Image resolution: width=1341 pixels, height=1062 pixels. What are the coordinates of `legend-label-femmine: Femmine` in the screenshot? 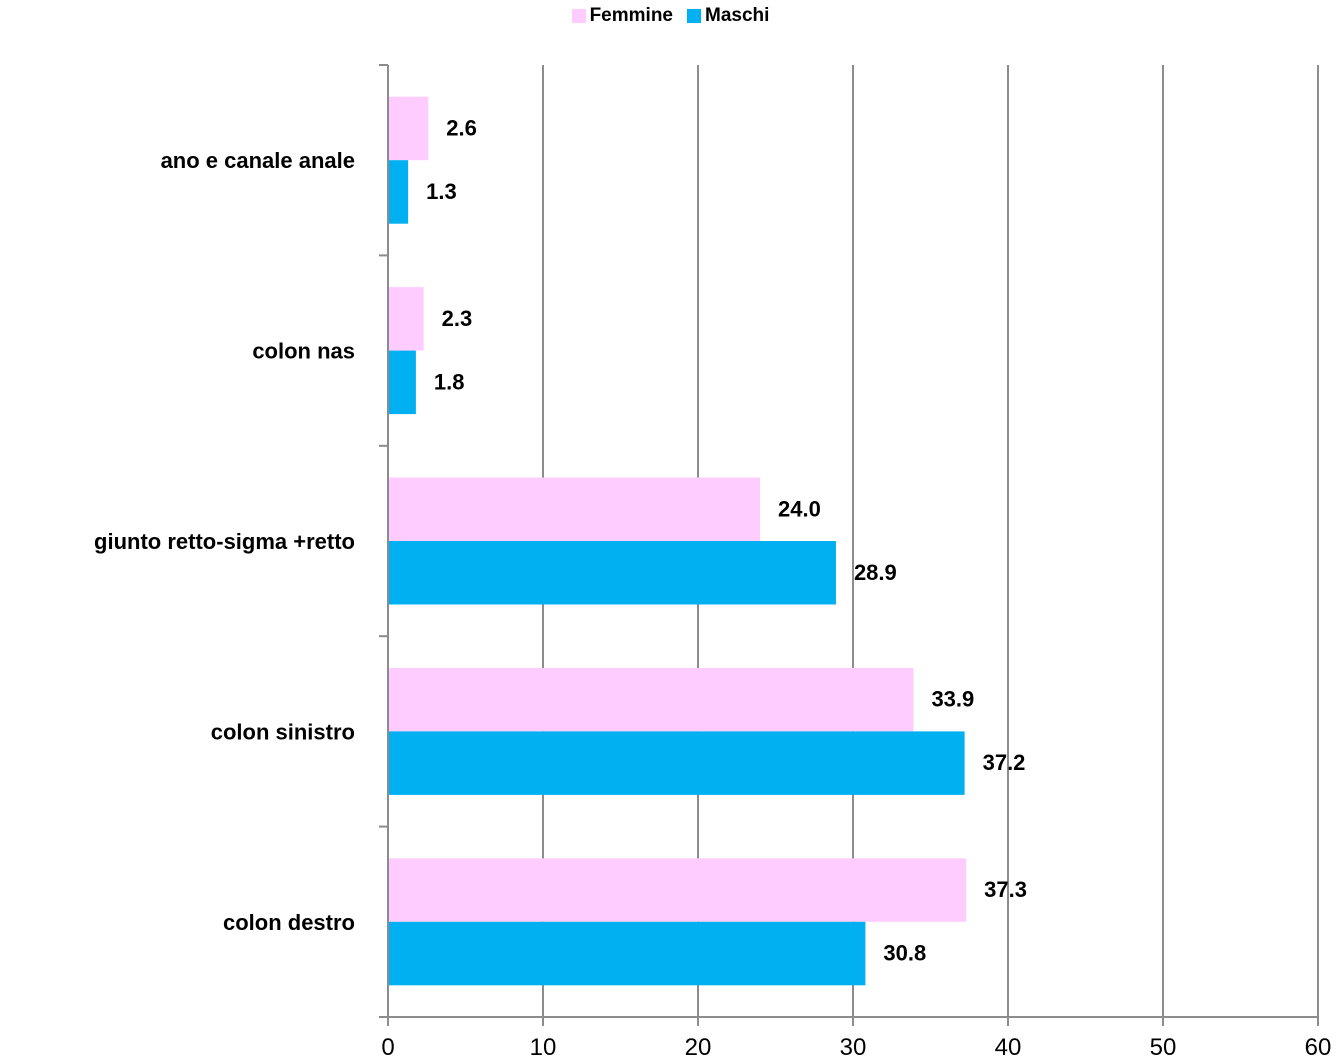 It's located at (631, 15).